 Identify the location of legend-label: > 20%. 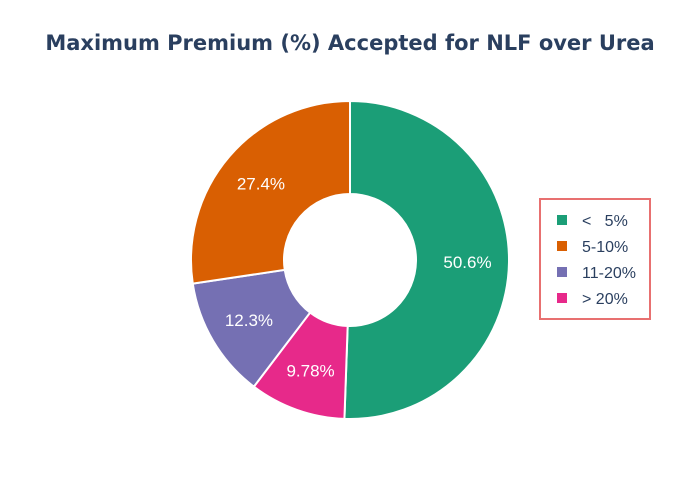
(605, 299).